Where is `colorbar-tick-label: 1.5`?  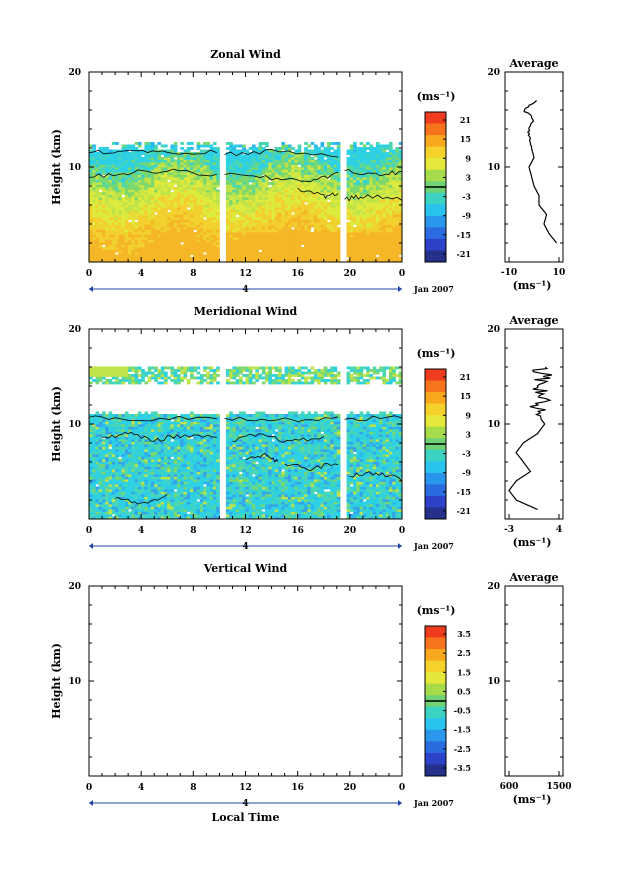
colorbar-tick-label: 1.5 is located at coordinates (464, 672).